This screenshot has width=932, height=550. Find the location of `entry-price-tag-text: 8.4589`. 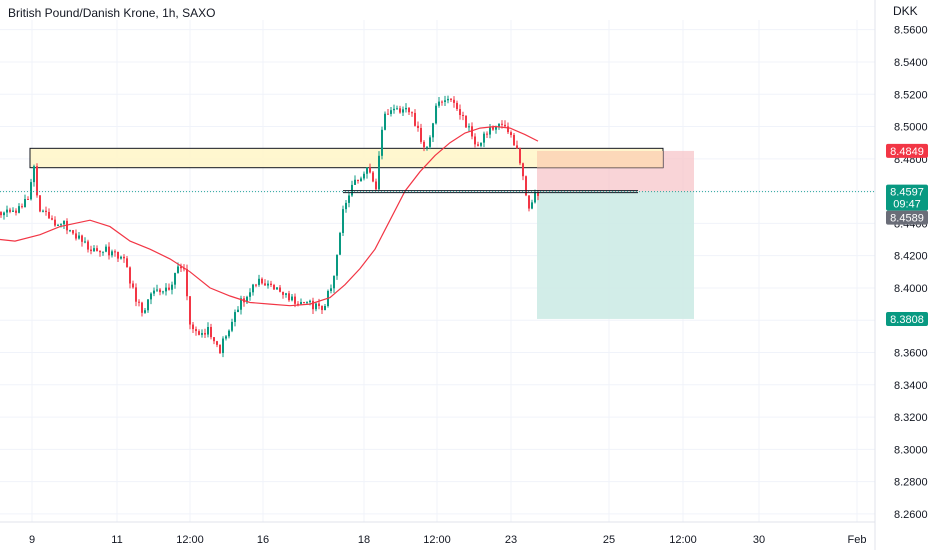

entry-price-tag-text: 8.4589 is located at coordinates (907, 219).